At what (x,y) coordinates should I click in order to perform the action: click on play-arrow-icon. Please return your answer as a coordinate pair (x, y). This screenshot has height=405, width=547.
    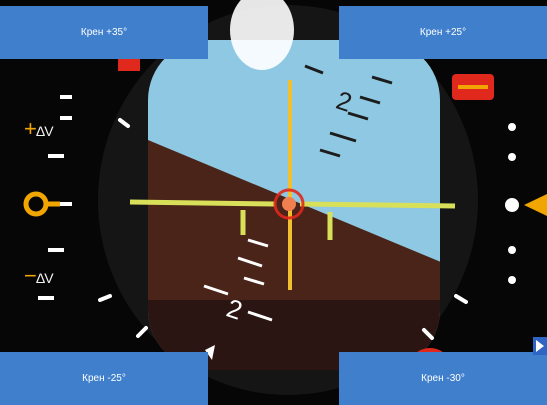
    Looking at the image, I should click on (540, 346).